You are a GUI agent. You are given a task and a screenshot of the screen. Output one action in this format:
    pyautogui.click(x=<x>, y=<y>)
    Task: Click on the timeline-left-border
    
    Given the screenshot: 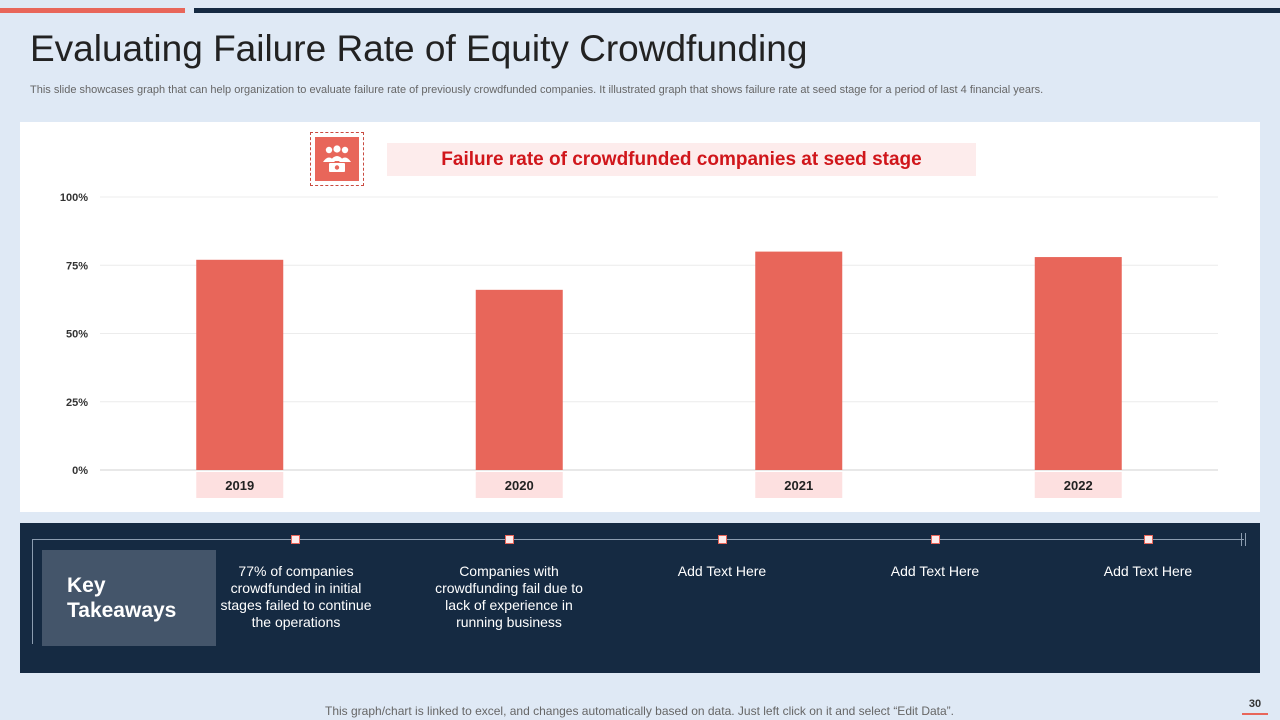 What is the action you would take?
    pyautogui.click(x=32, y=591)
    